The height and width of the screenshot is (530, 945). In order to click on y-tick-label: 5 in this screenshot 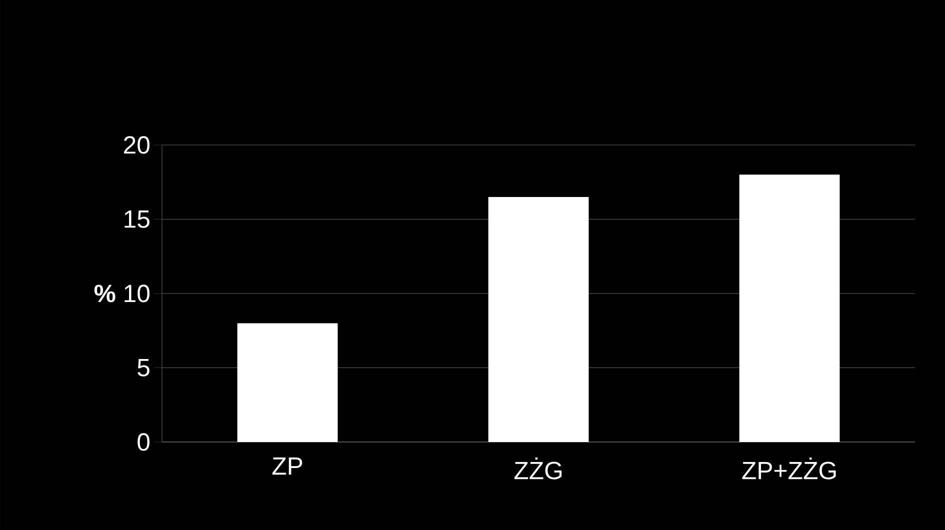, I will do `click(144, 367)`.